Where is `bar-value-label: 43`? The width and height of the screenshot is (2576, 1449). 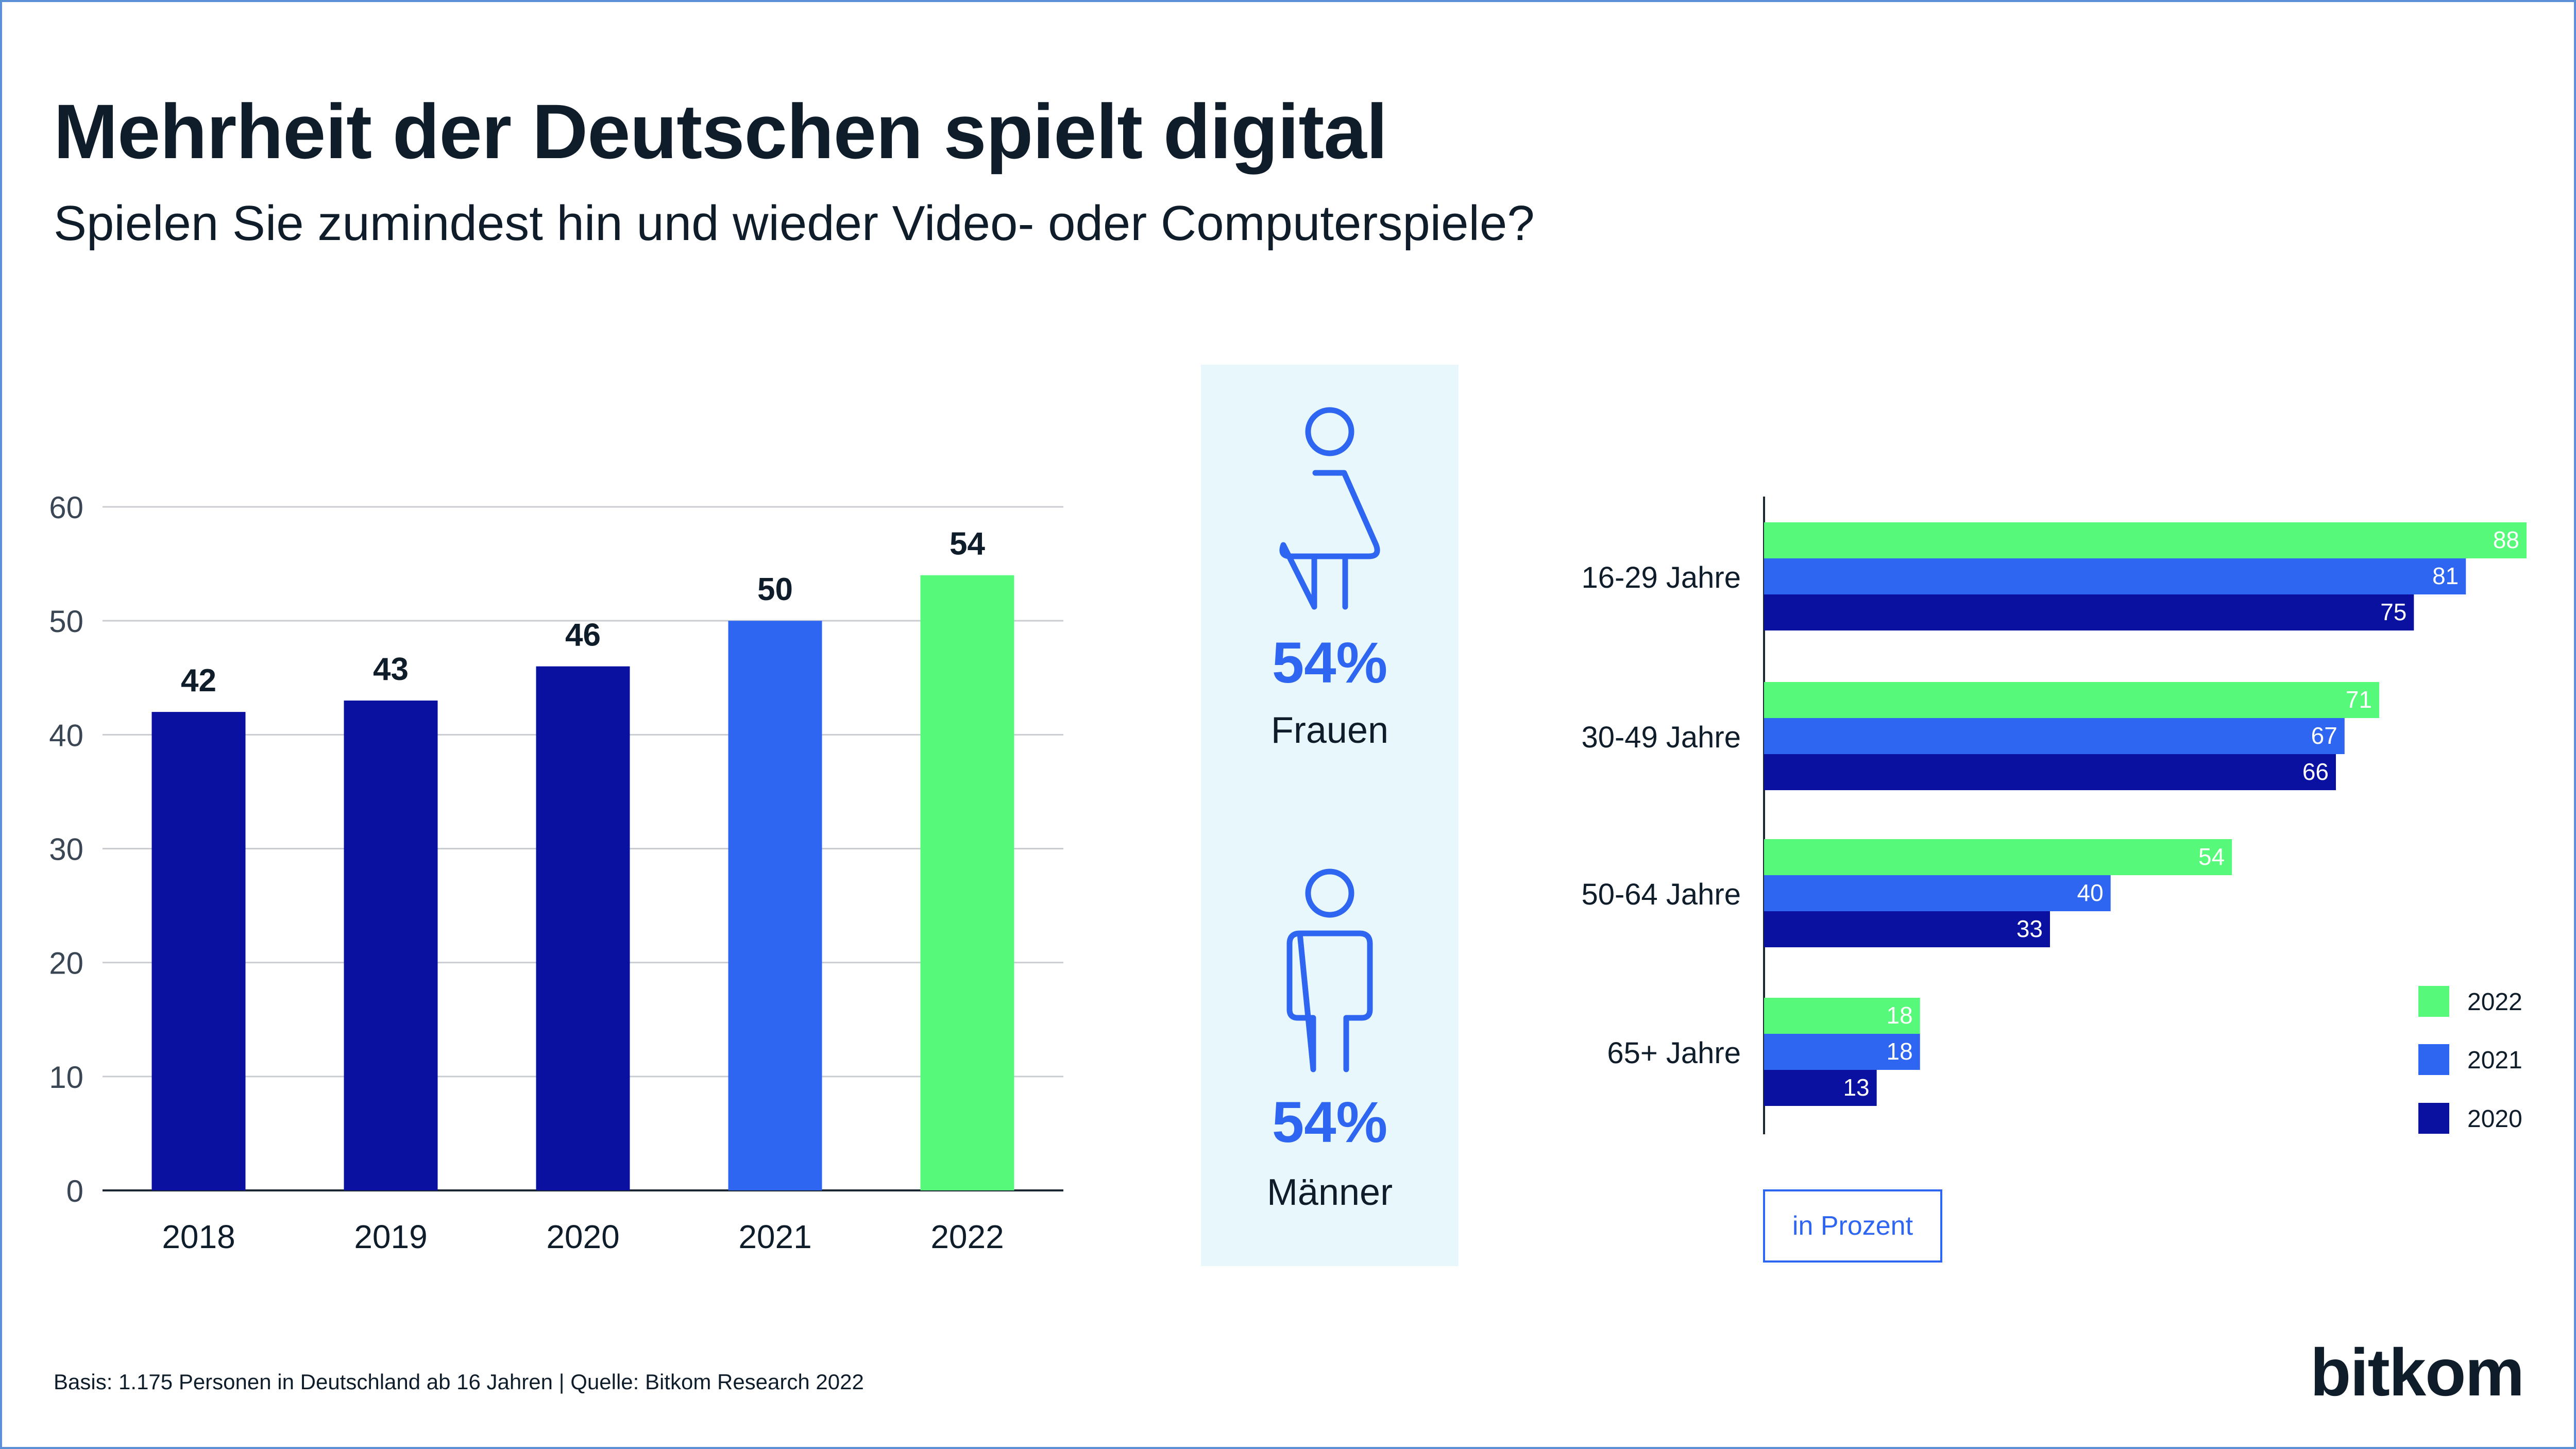 bar-value-label: 43 is located at coordinates (391, 669).